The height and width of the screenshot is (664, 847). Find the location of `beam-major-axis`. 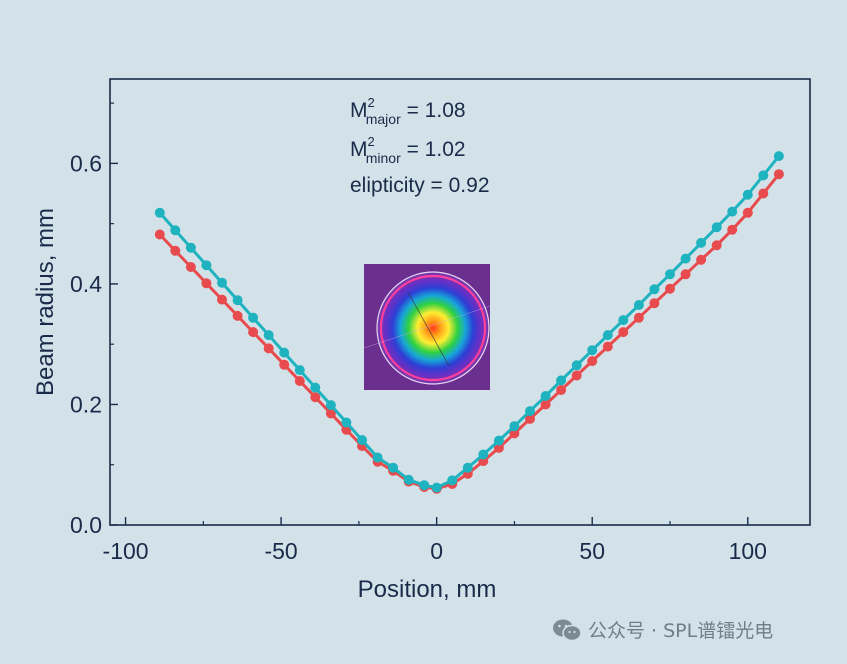

beam-major-axis is located at coordinates (428, 329).